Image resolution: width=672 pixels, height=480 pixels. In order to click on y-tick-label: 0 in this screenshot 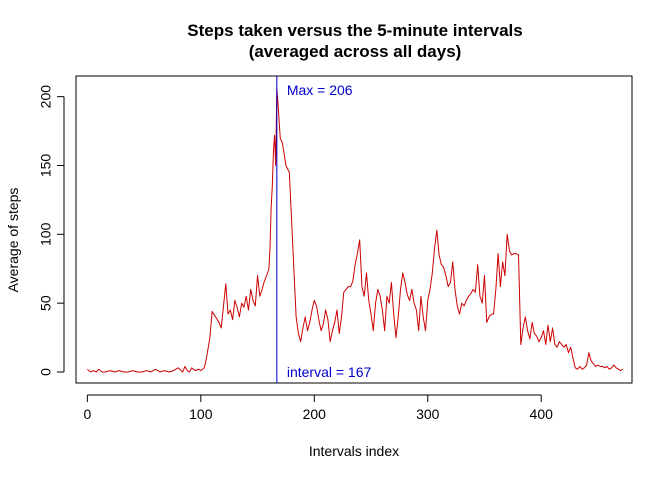, I will do `click(46, 372)`.